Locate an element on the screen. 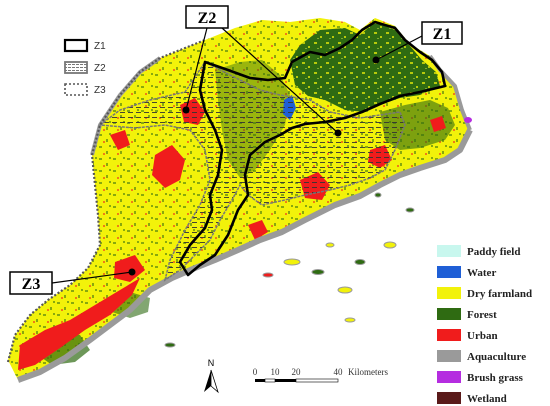 This screenshot has height=406, width=550. callout-z1-point is located at coordinates (376, 60).